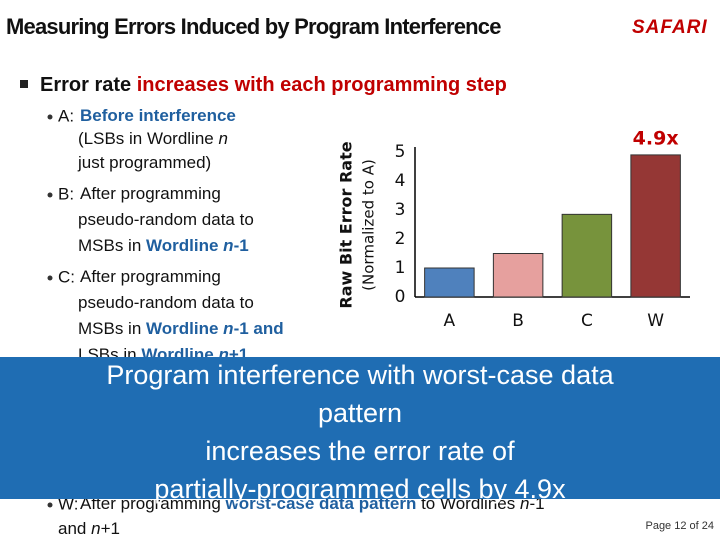 This screenshot has height=540, width=720. What do you see at coordinates (321, 503) in the screenshot?
I see `text-run: worst-case data pattern` at bounding box center [321, 503].